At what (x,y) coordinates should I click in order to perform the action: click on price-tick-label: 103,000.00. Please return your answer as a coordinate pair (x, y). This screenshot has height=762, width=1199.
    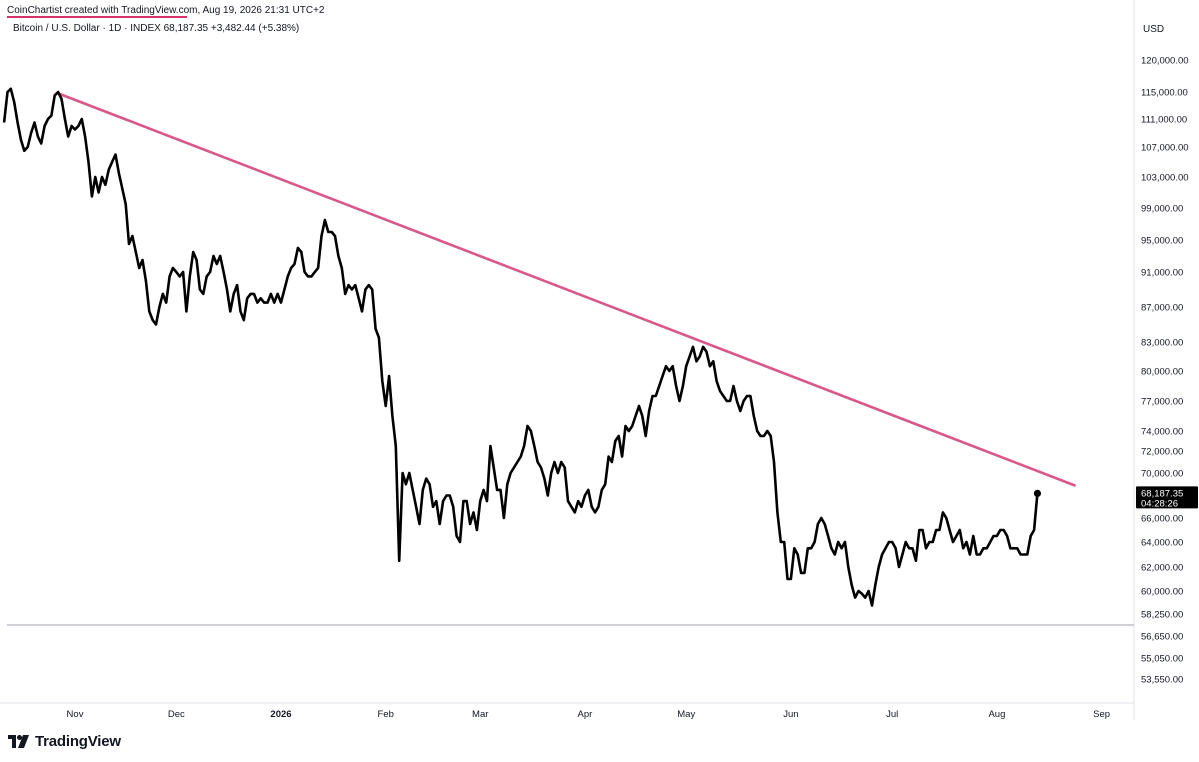
    Looking at the image, I should click on (1165, 178).